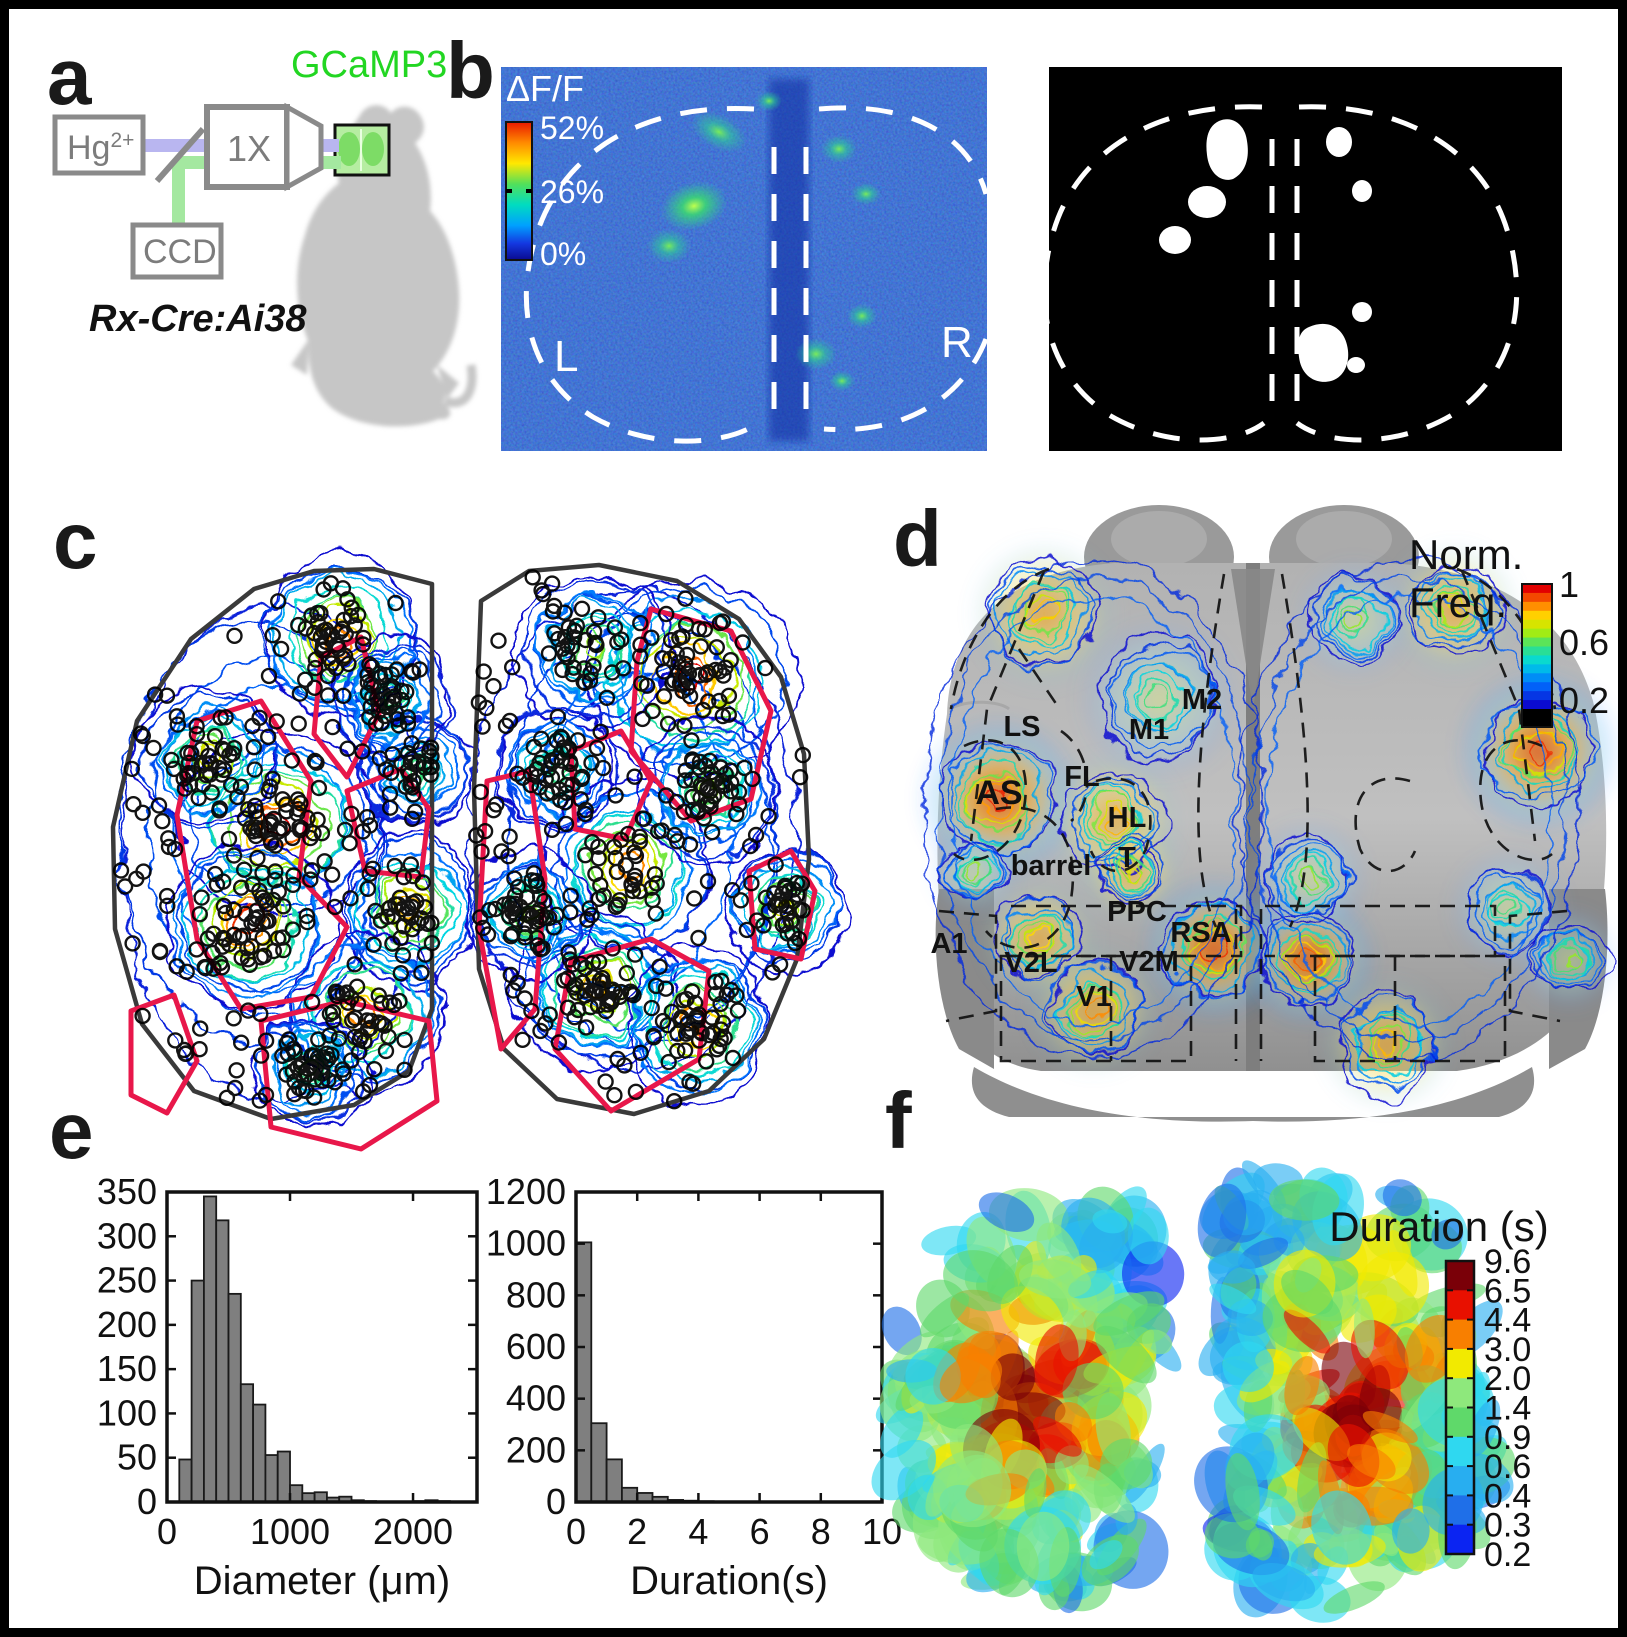 Image resolution: width=1627 pixels, height=1637 pixels. What do you see at coordinates (1507, 1555) in the screenshot?
I see `duration-tick-0.2: 0.2` at bounding box center [1507, 1555].